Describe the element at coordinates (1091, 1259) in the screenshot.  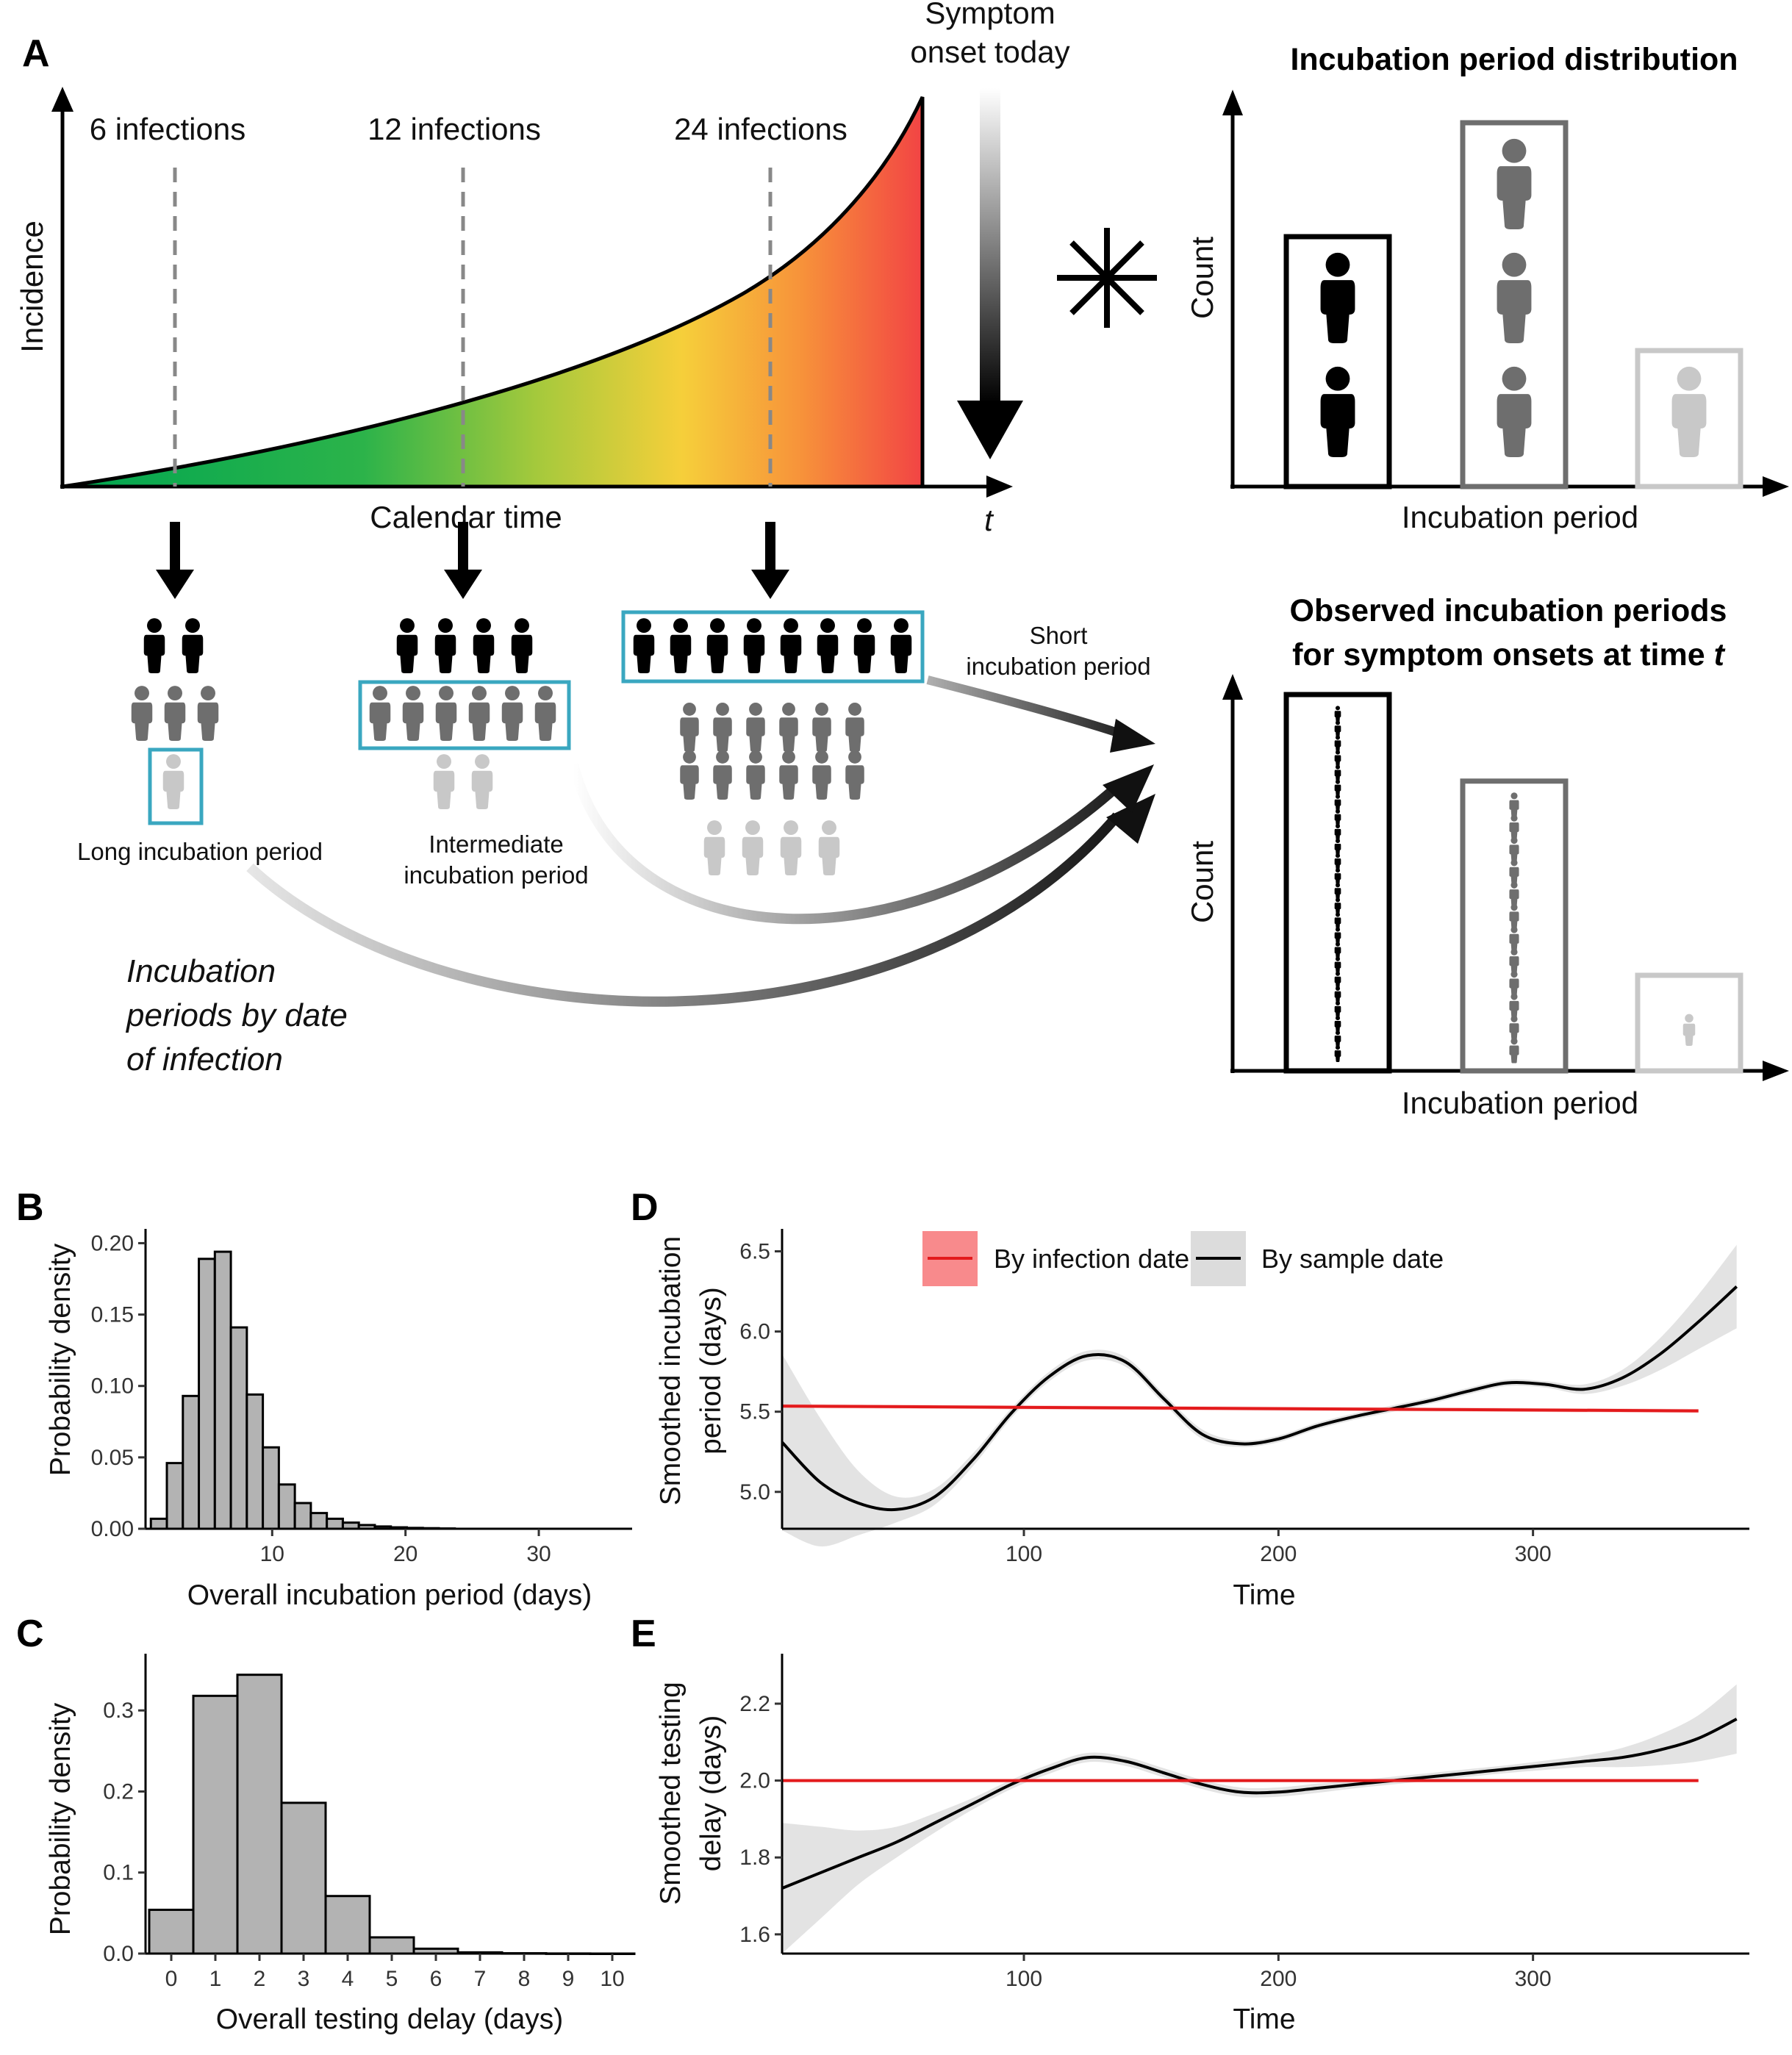
I see `legend-infection-label: By infection date` at that location.